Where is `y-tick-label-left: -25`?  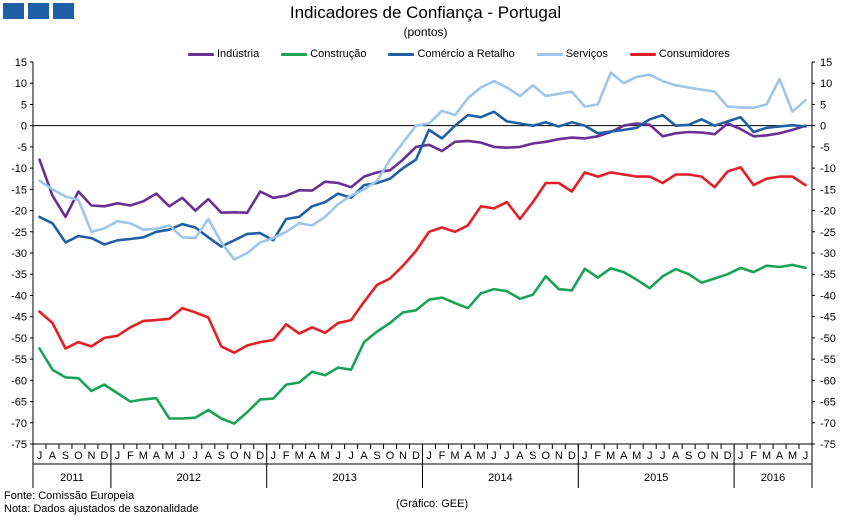
y-tick-label-left: -25 is located at coordinates (19, 233).